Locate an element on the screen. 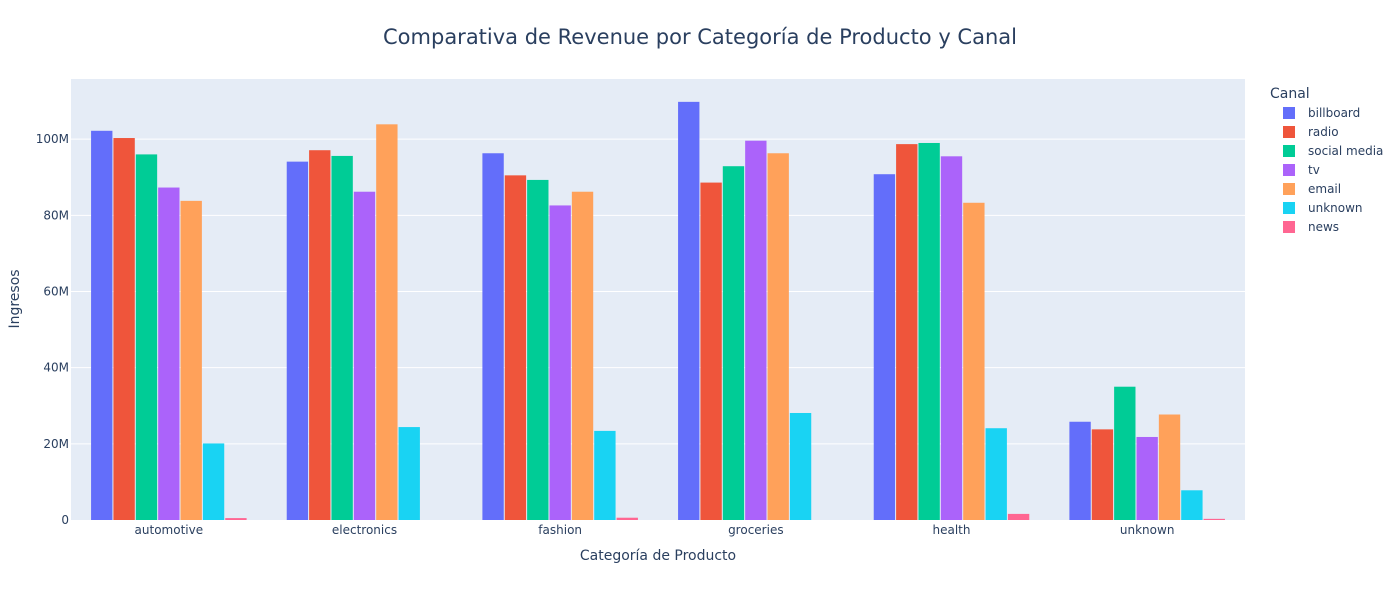 This screenshot has width=1400, height=604. x-tick-label: fashion is located at coordinates (560, 530).